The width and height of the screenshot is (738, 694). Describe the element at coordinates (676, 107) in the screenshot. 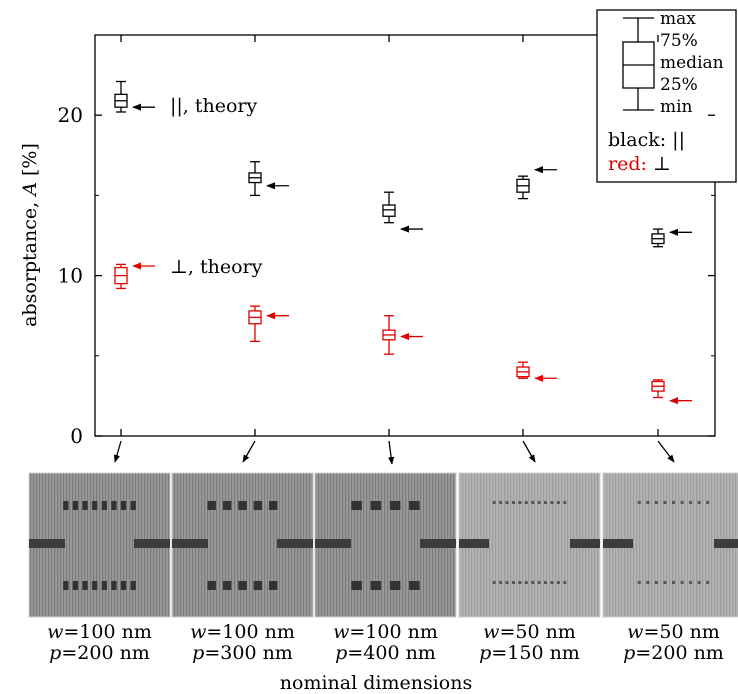

I see `legend-min-label: min` at that location.